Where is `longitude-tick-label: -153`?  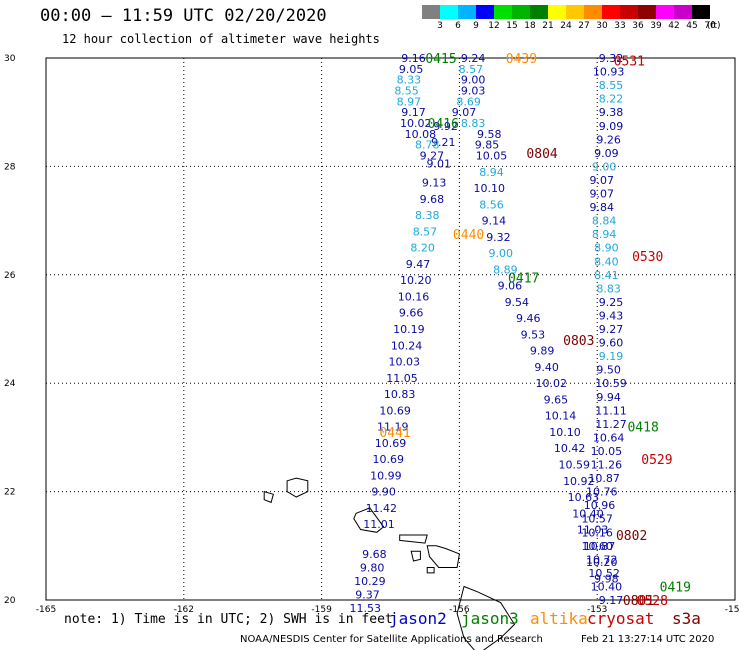 longitude-tick-label: -153 is located at coordinates (597, 610).